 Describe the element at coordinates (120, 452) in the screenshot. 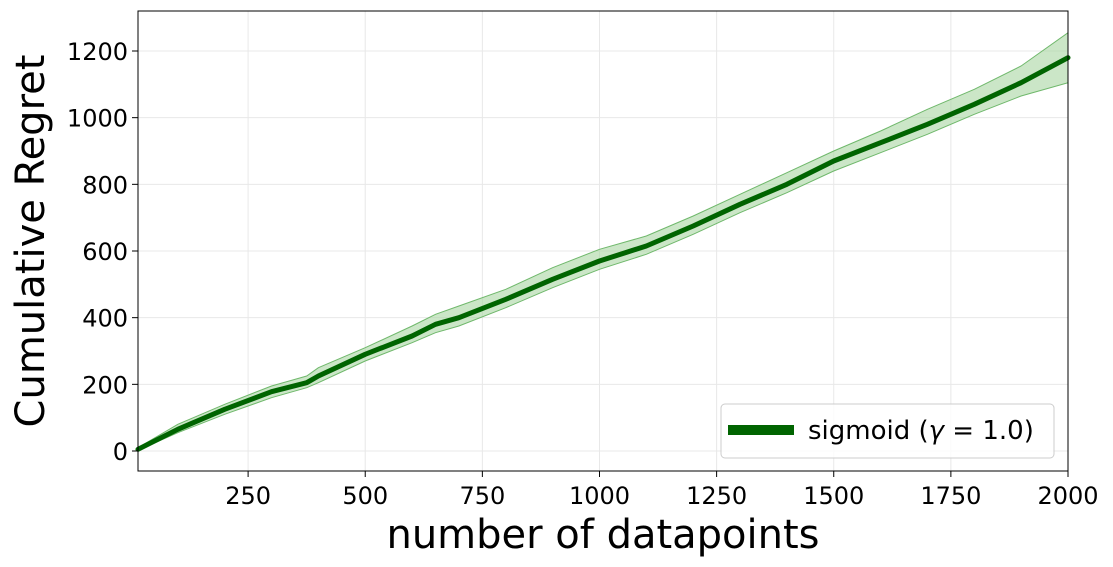

I see `y-tick-label: 0` at that location.